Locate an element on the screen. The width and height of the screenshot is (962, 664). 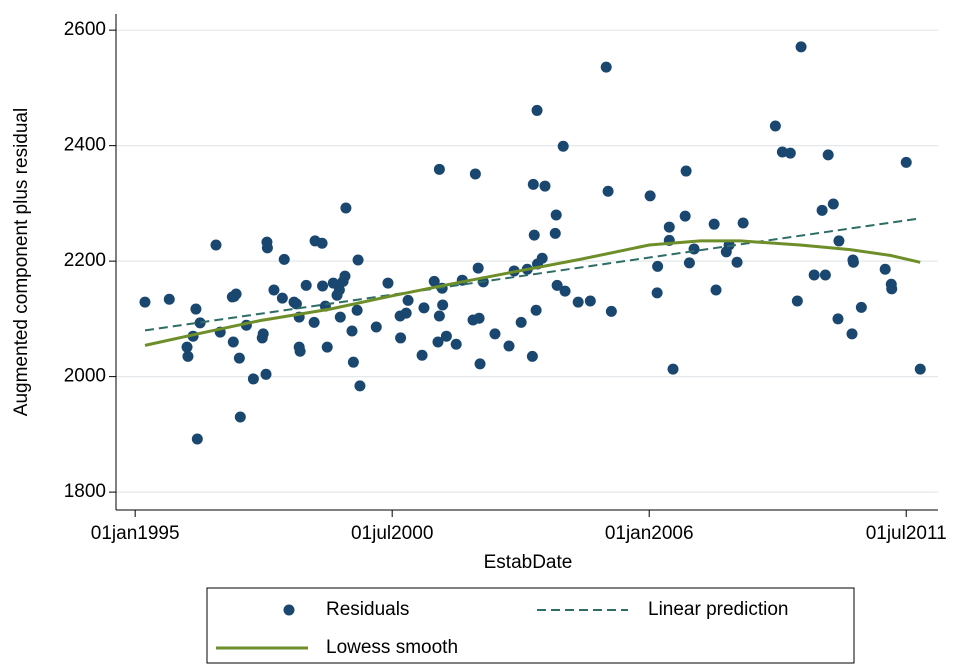
y-tick-label: 2000 is located at coordinates (85, 376).